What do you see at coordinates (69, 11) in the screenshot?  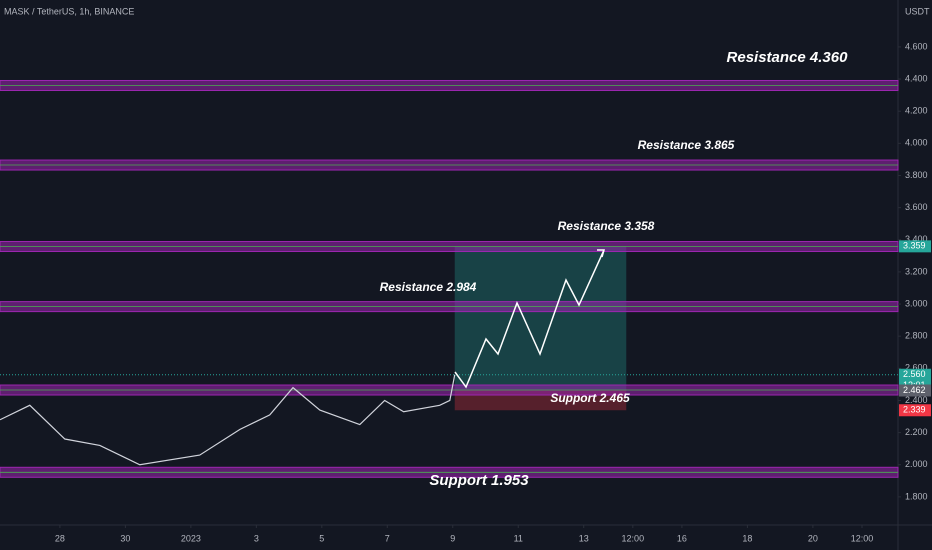 I see `chart-title: MASK / TetherUS, 1h, BINANCE` at bounding box center [69, 11].